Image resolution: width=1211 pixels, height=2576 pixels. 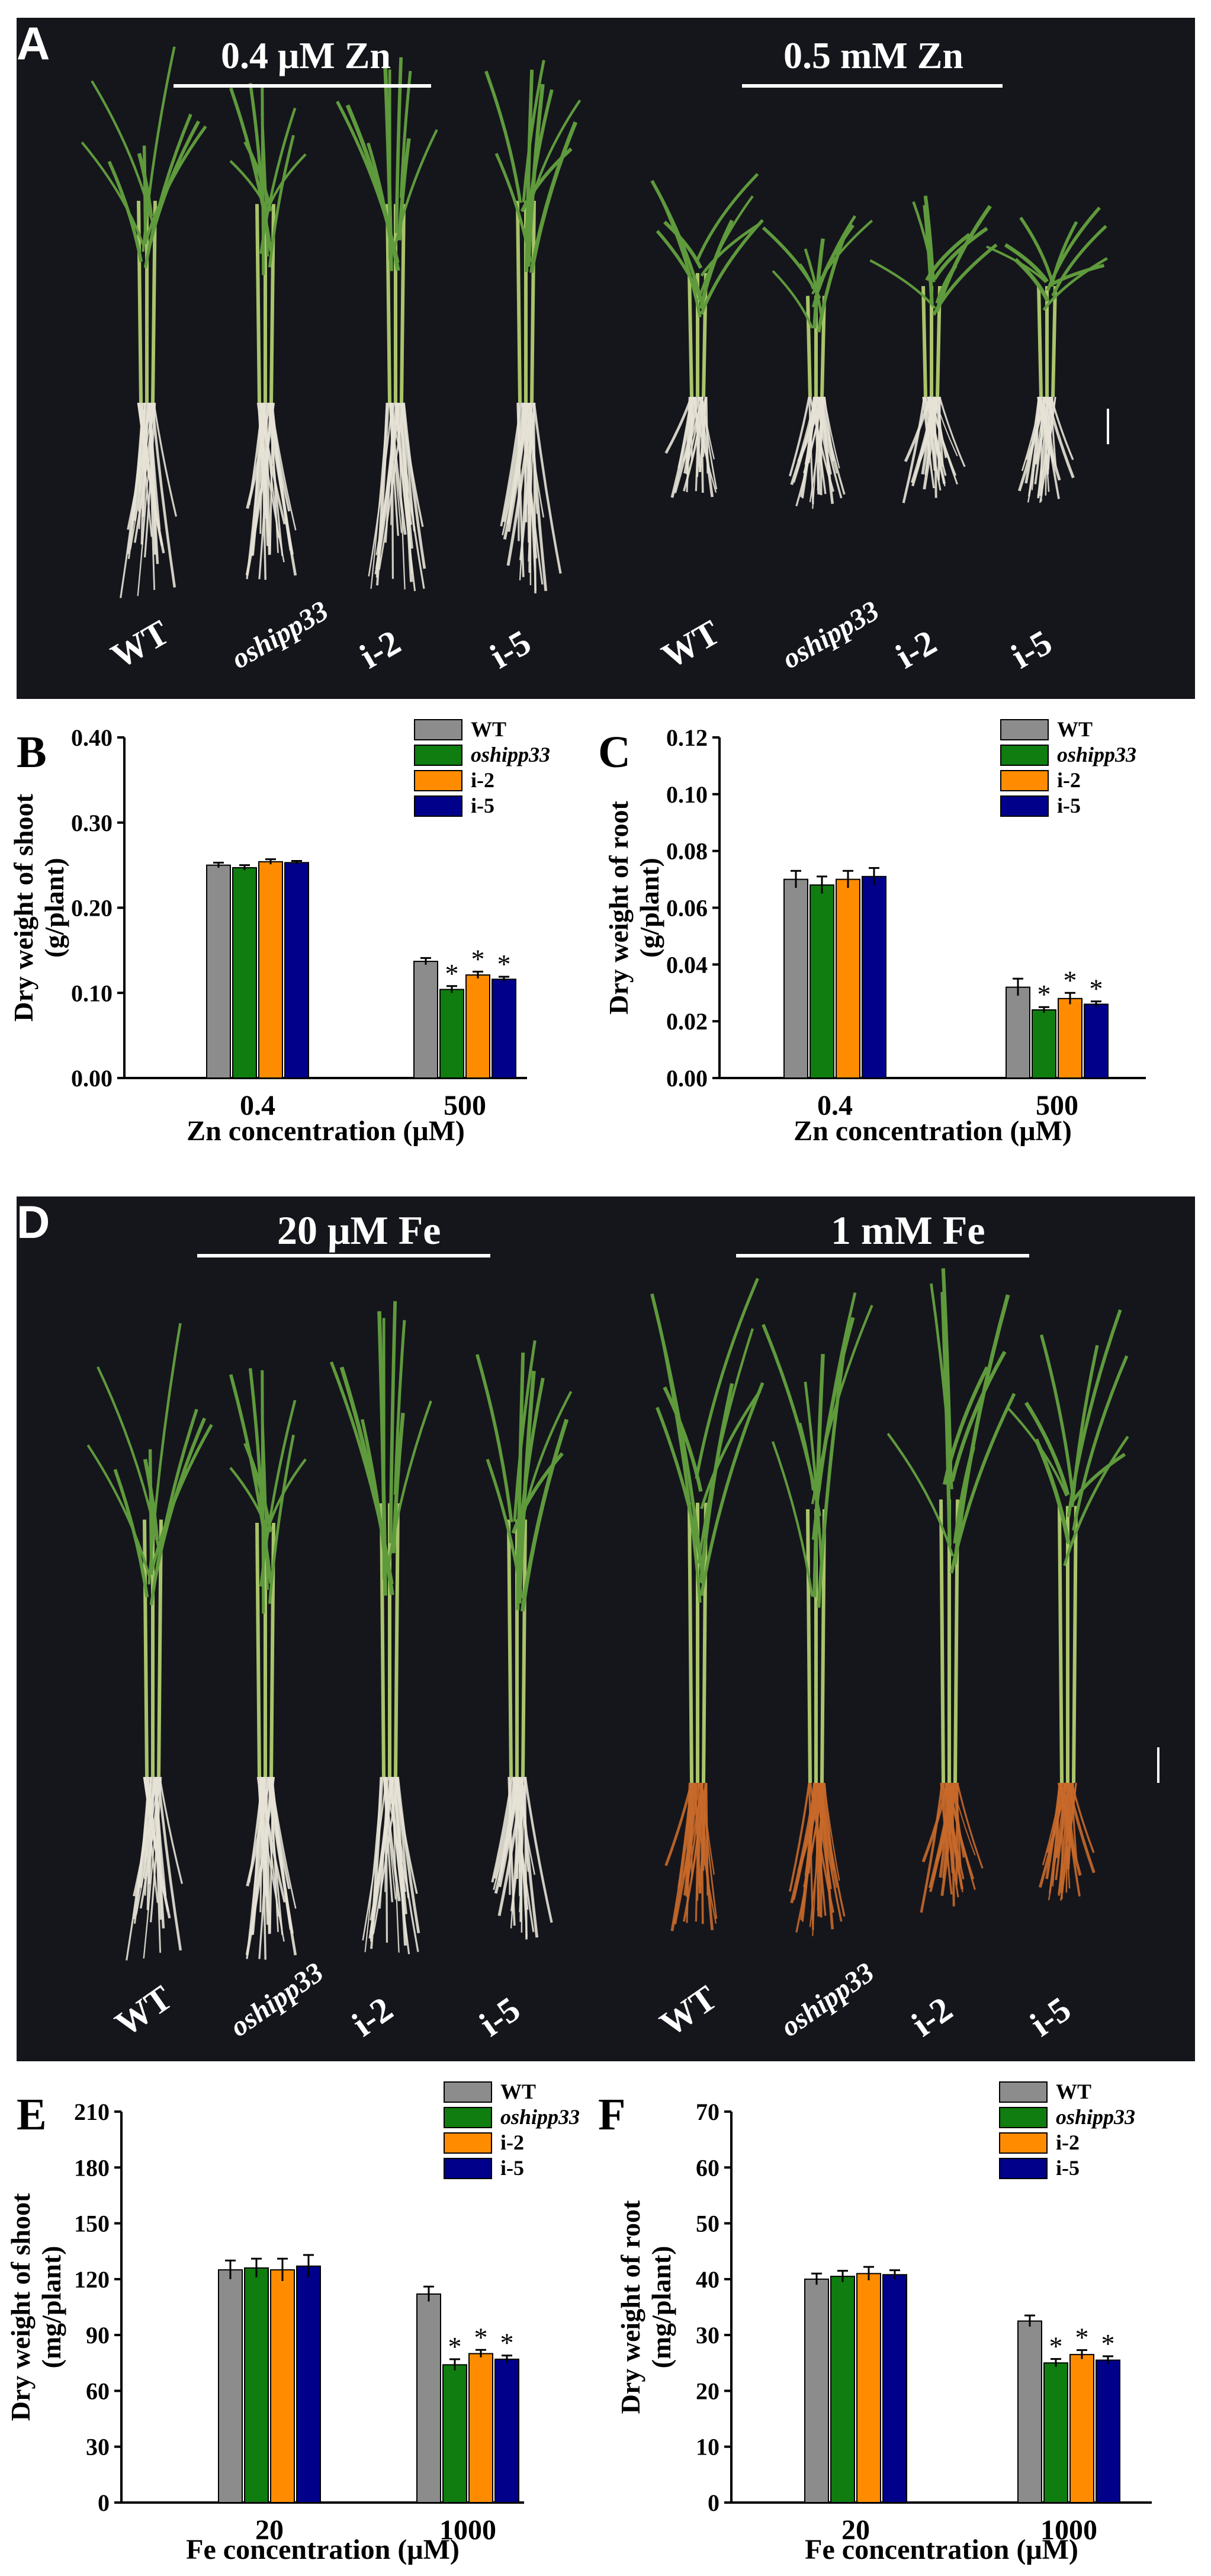 I want to click on panel-c-ytick-label: 0.06, so click(x=687, y=908).